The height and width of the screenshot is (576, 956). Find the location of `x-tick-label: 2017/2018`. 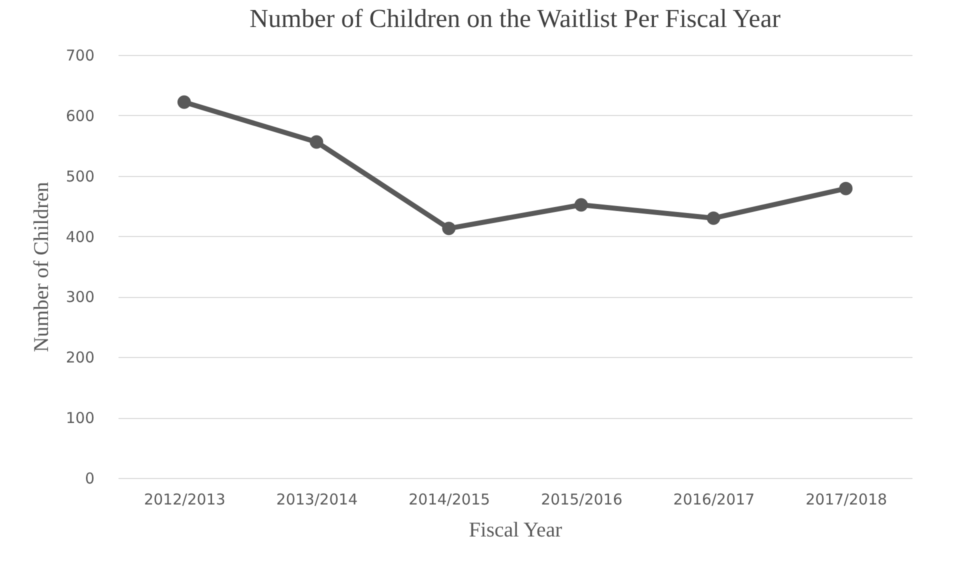

x-tick-label: 2017/2018 is located at coordinates (847, 499).